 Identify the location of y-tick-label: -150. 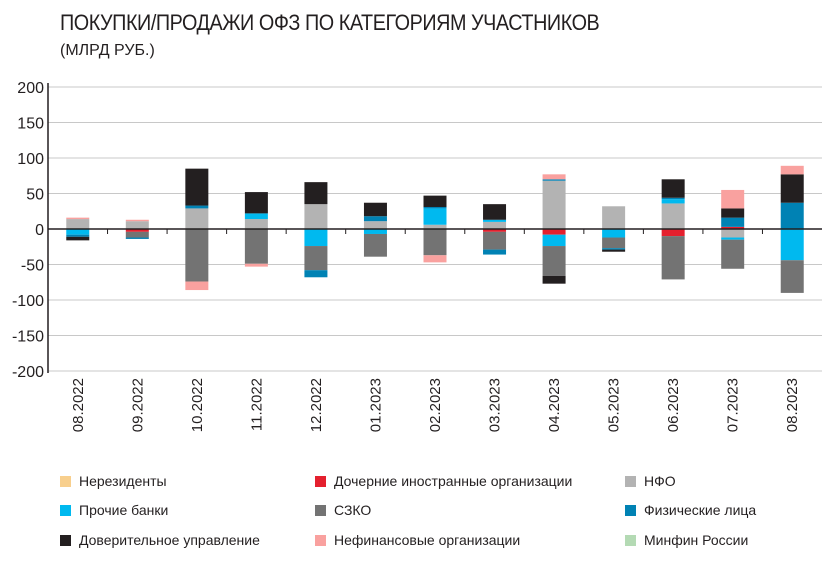
(28, 337).